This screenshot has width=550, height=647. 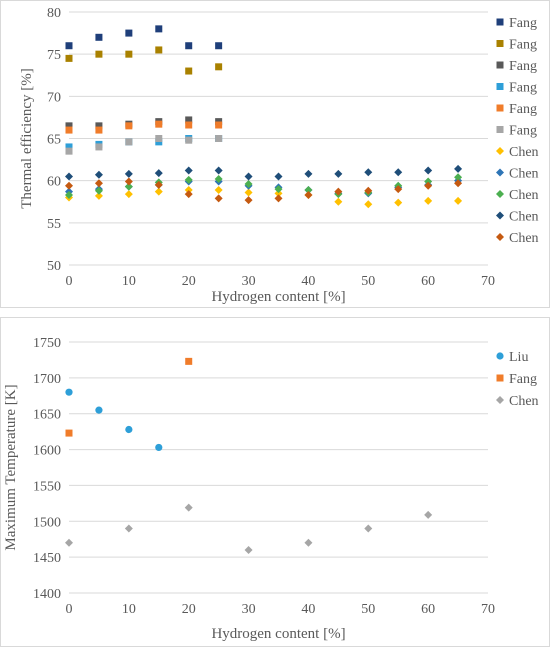 What do you see at coordinates (47, 415) in the screenshot?
I see `y-tick-label: 1650` at bounding box center [47, 415].